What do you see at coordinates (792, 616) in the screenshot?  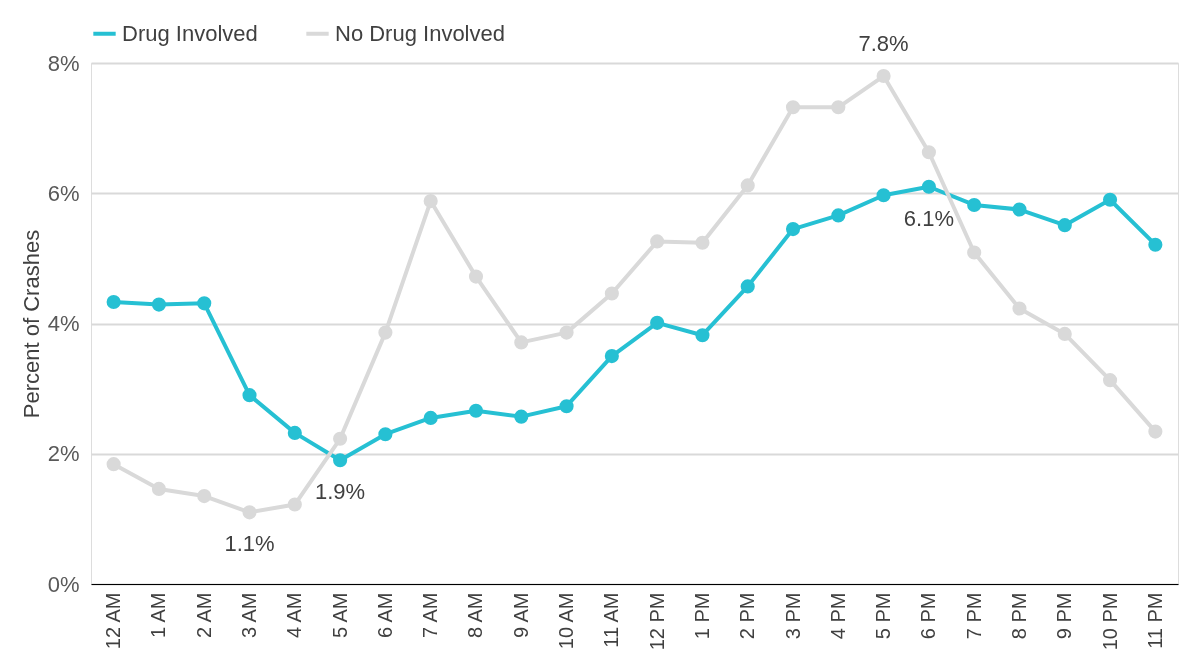 I see `x-tick-label: 3 PM` at bounding box center [792, 616].